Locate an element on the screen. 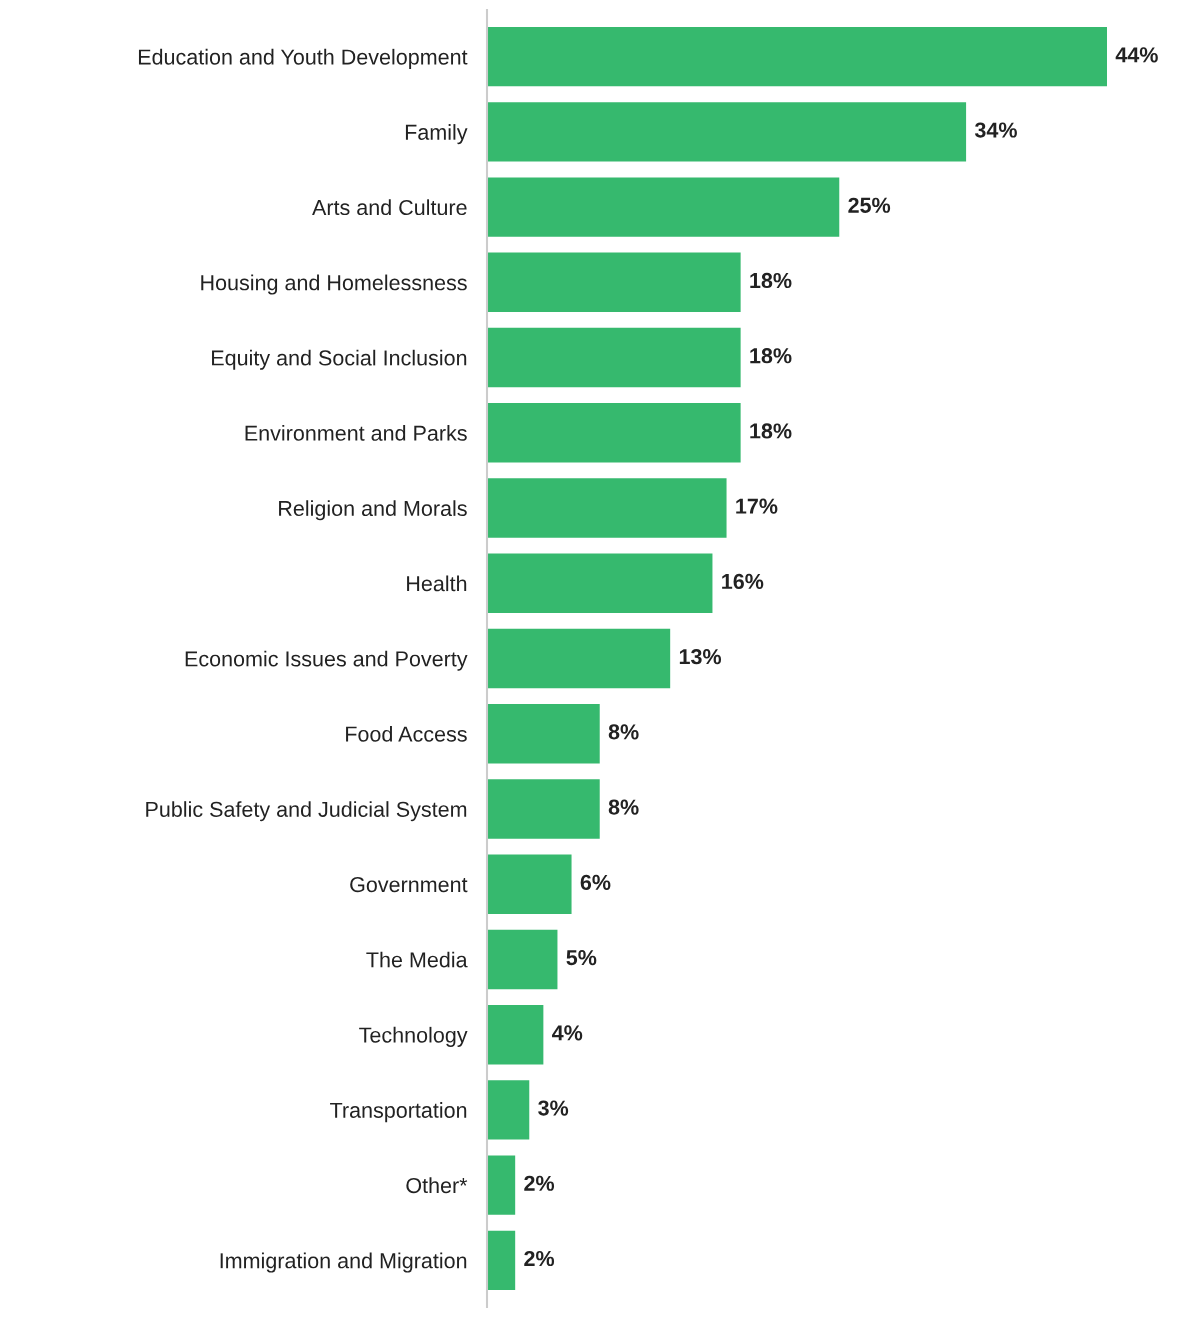 Image resolution: width=1181 pixels, height=1317 pixels. data-label: 3% is located at coordinates (553, 1108).